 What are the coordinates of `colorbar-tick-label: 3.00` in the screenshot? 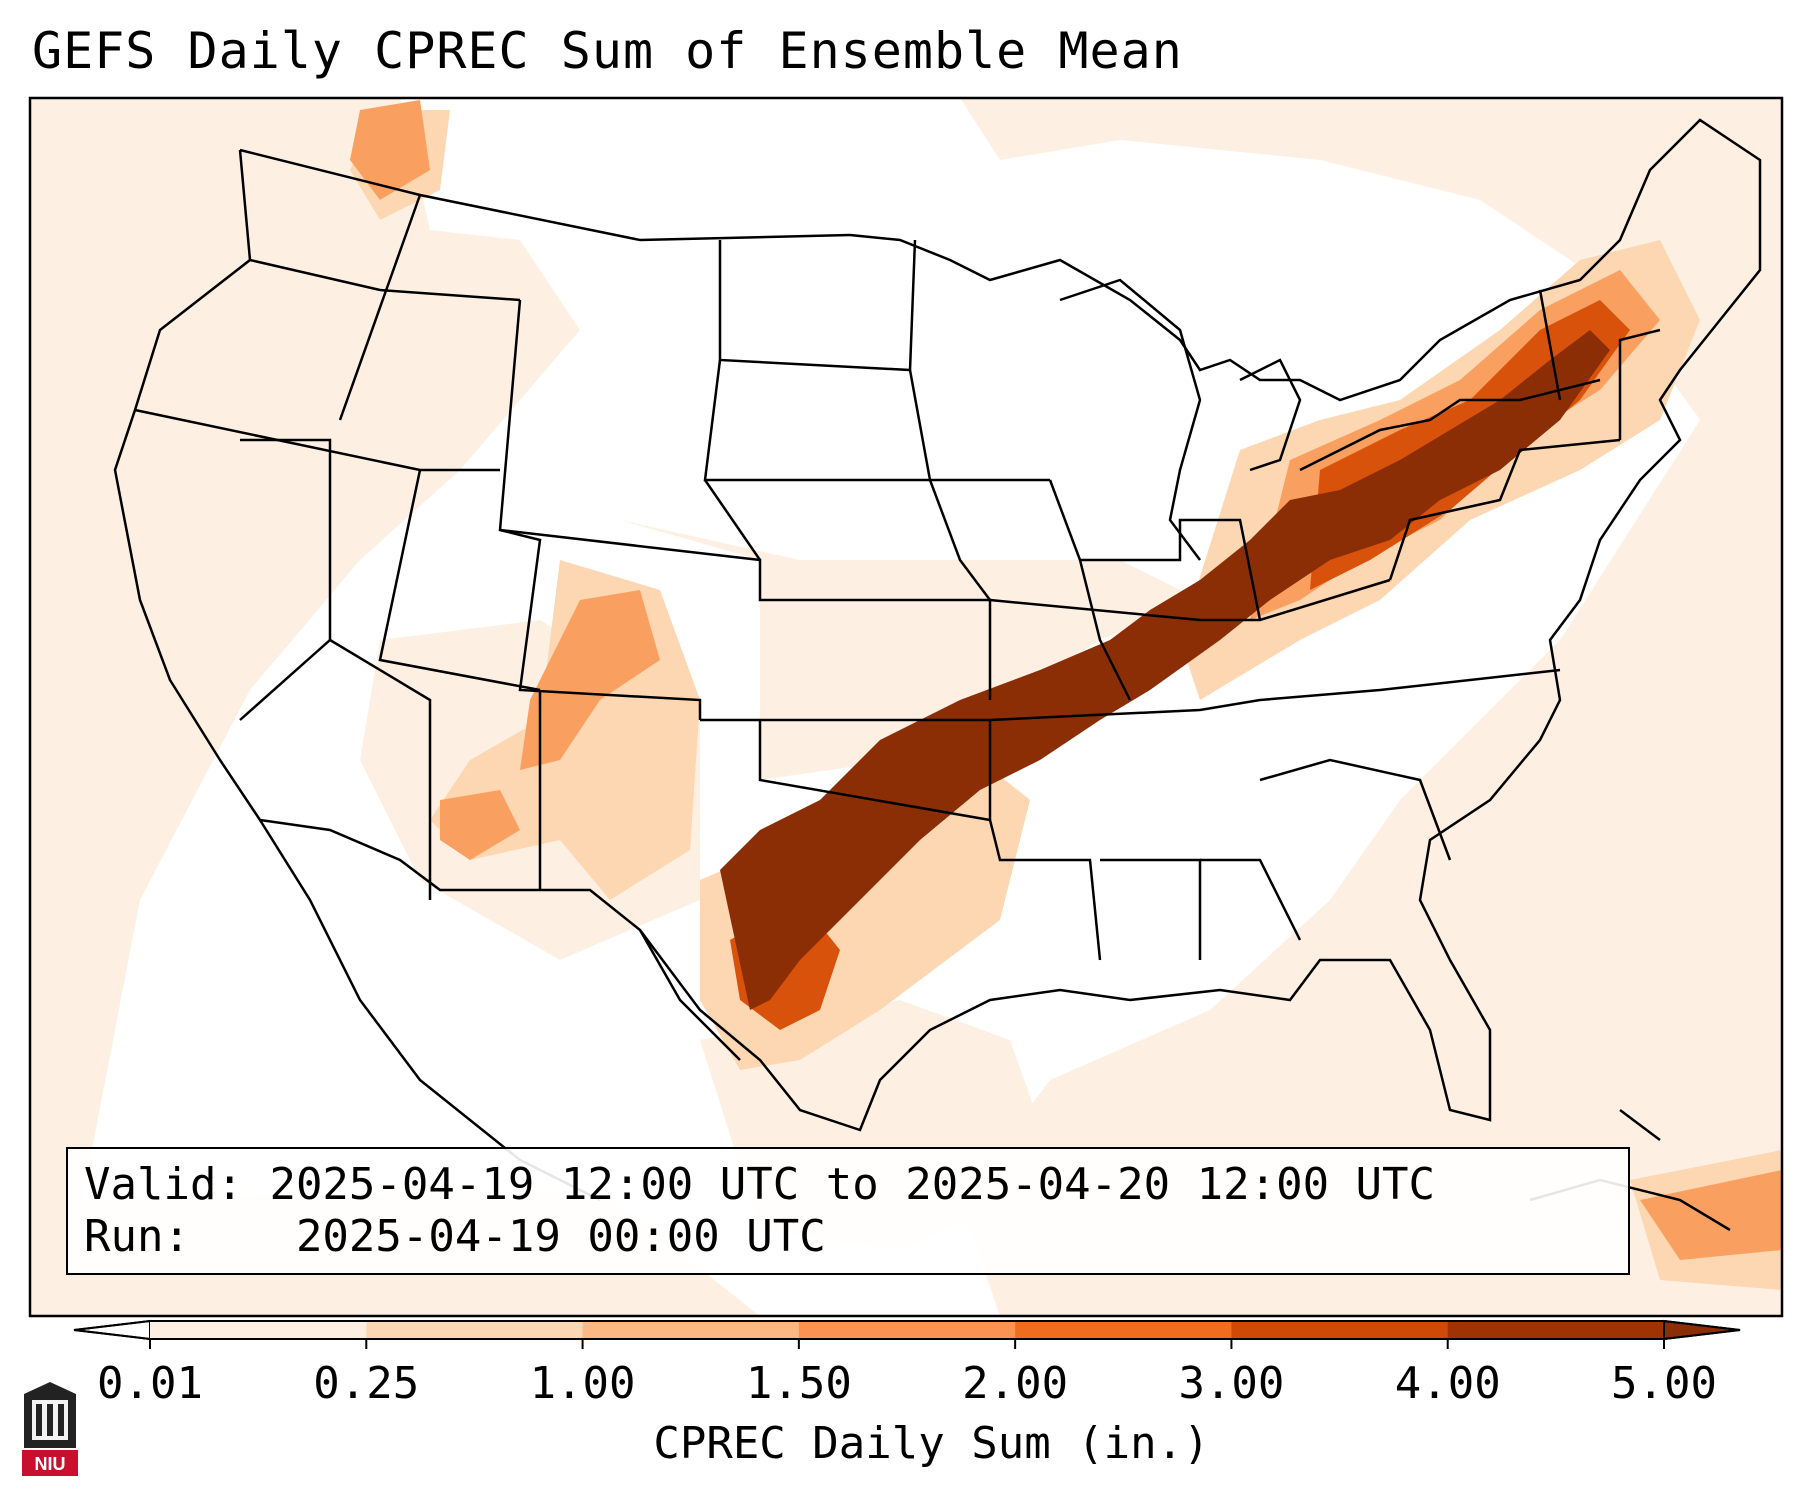 It's located at (1231, 1383).